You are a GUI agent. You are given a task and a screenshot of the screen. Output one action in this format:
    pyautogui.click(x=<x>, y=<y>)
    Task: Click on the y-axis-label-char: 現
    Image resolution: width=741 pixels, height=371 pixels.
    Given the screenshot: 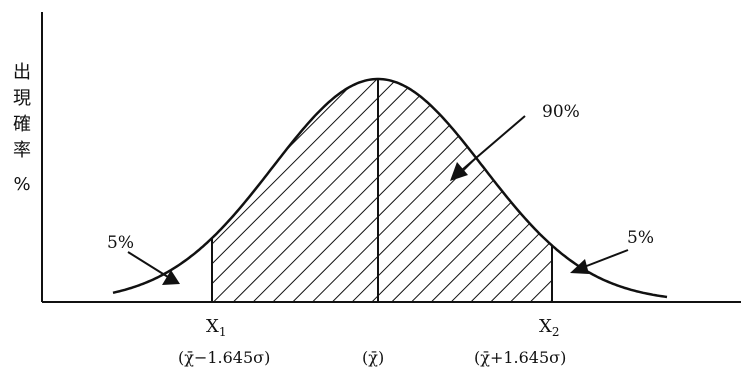 What is the action you would take?
    pyautogui.click(x=22, y=98)
    